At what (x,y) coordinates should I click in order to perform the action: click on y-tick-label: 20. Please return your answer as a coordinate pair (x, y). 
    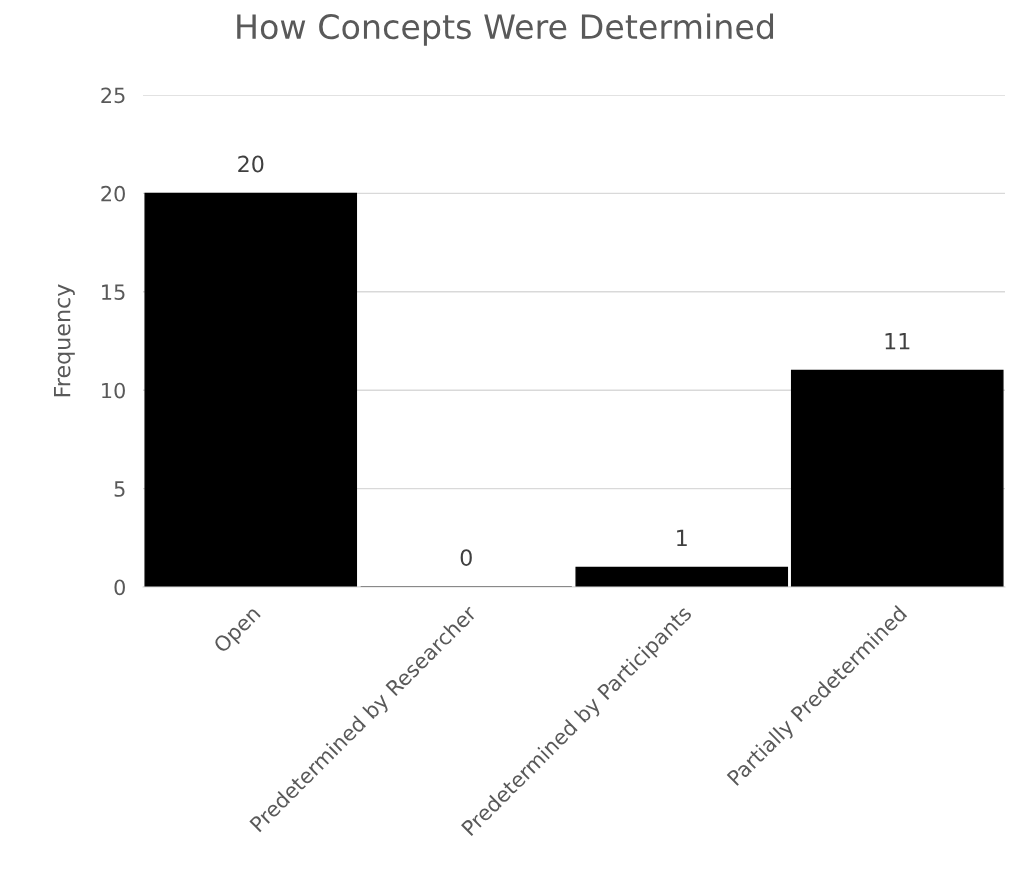
    Looking at the image, I should click on (113, 193).